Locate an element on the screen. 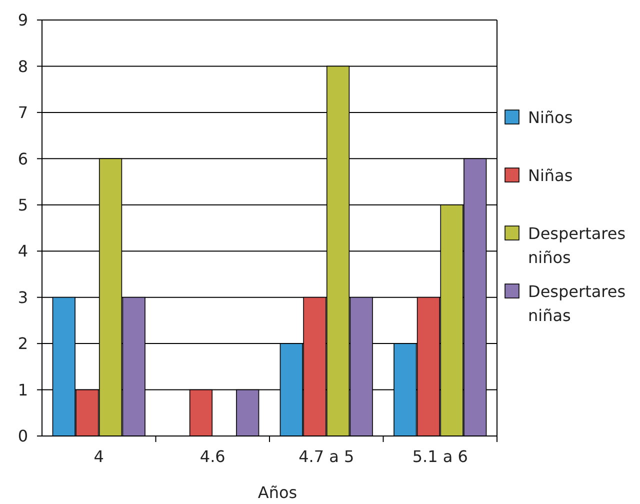 The image size is (640, 504). x-tick-label: 4.6 is located at coordinates (213, 456).